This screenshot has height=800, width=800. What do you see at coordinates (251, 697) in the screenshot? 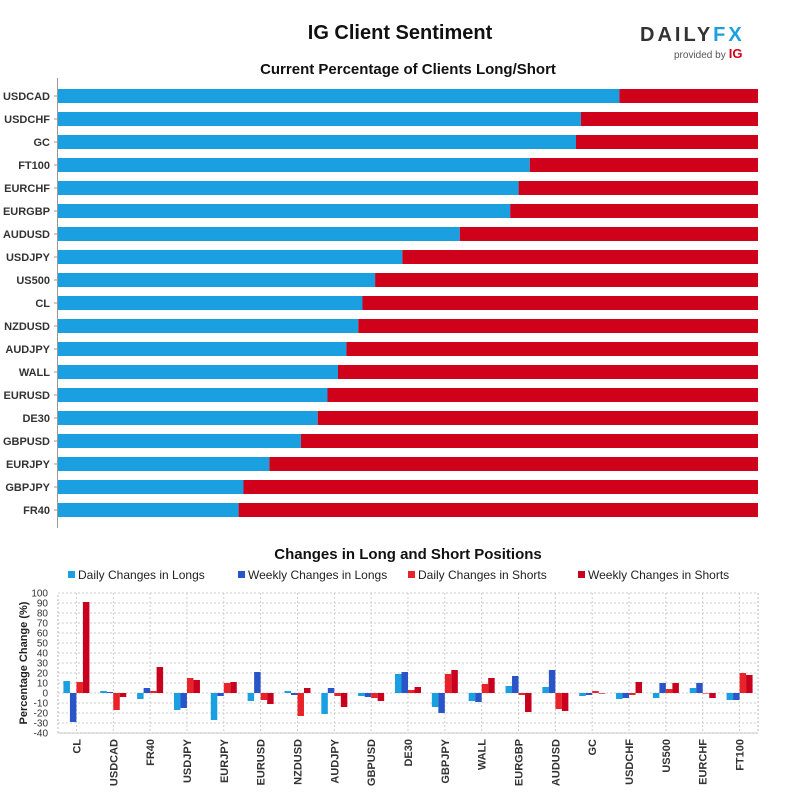
I see `daily-long-bar-eurusd` at bounding box center [251, 697].